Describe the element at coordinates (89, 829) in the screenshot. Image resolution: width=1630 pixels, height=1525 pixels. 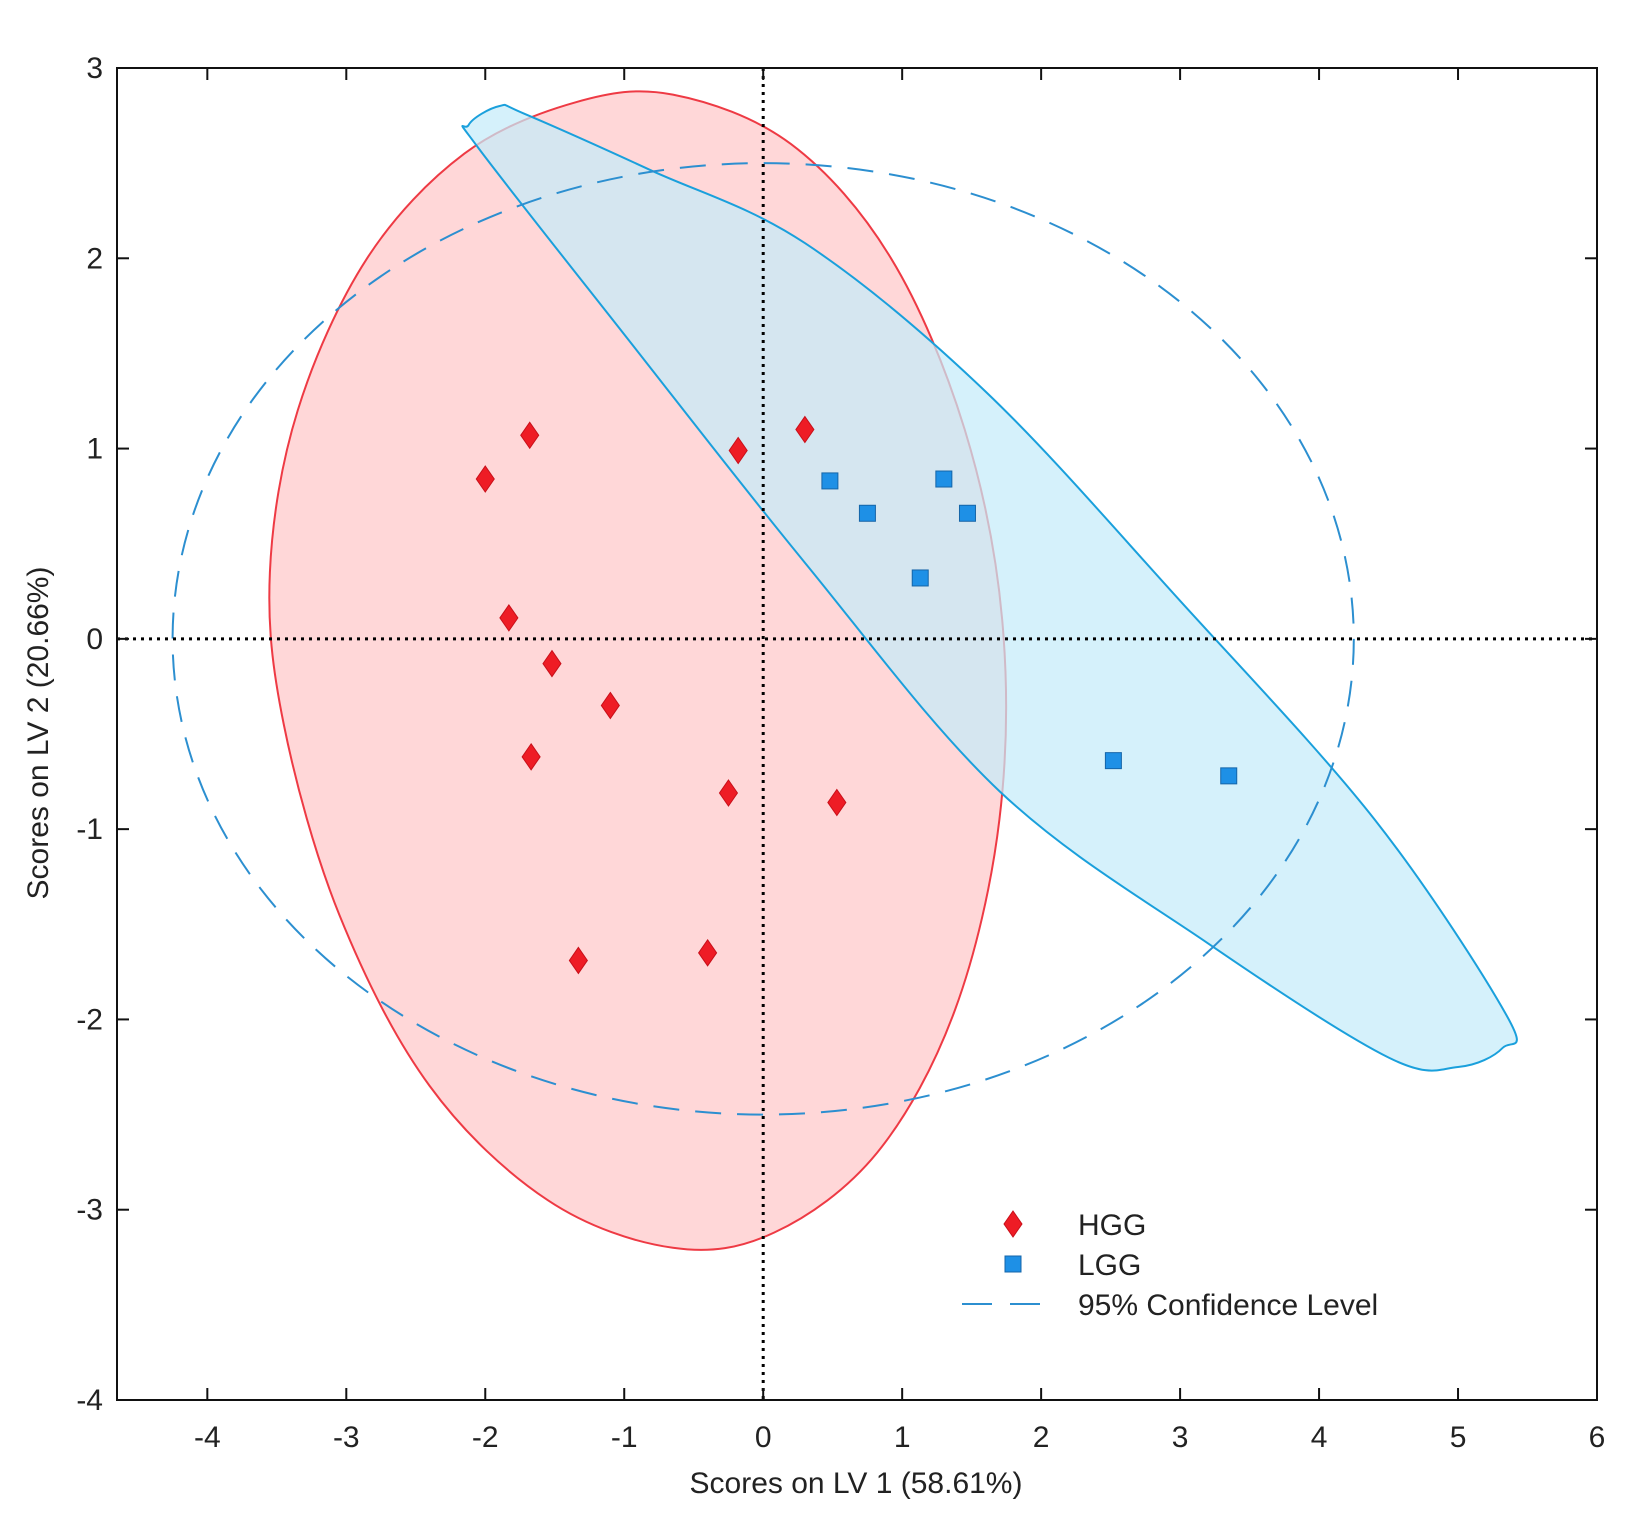
I see `y-tick-label: -1` at that location.